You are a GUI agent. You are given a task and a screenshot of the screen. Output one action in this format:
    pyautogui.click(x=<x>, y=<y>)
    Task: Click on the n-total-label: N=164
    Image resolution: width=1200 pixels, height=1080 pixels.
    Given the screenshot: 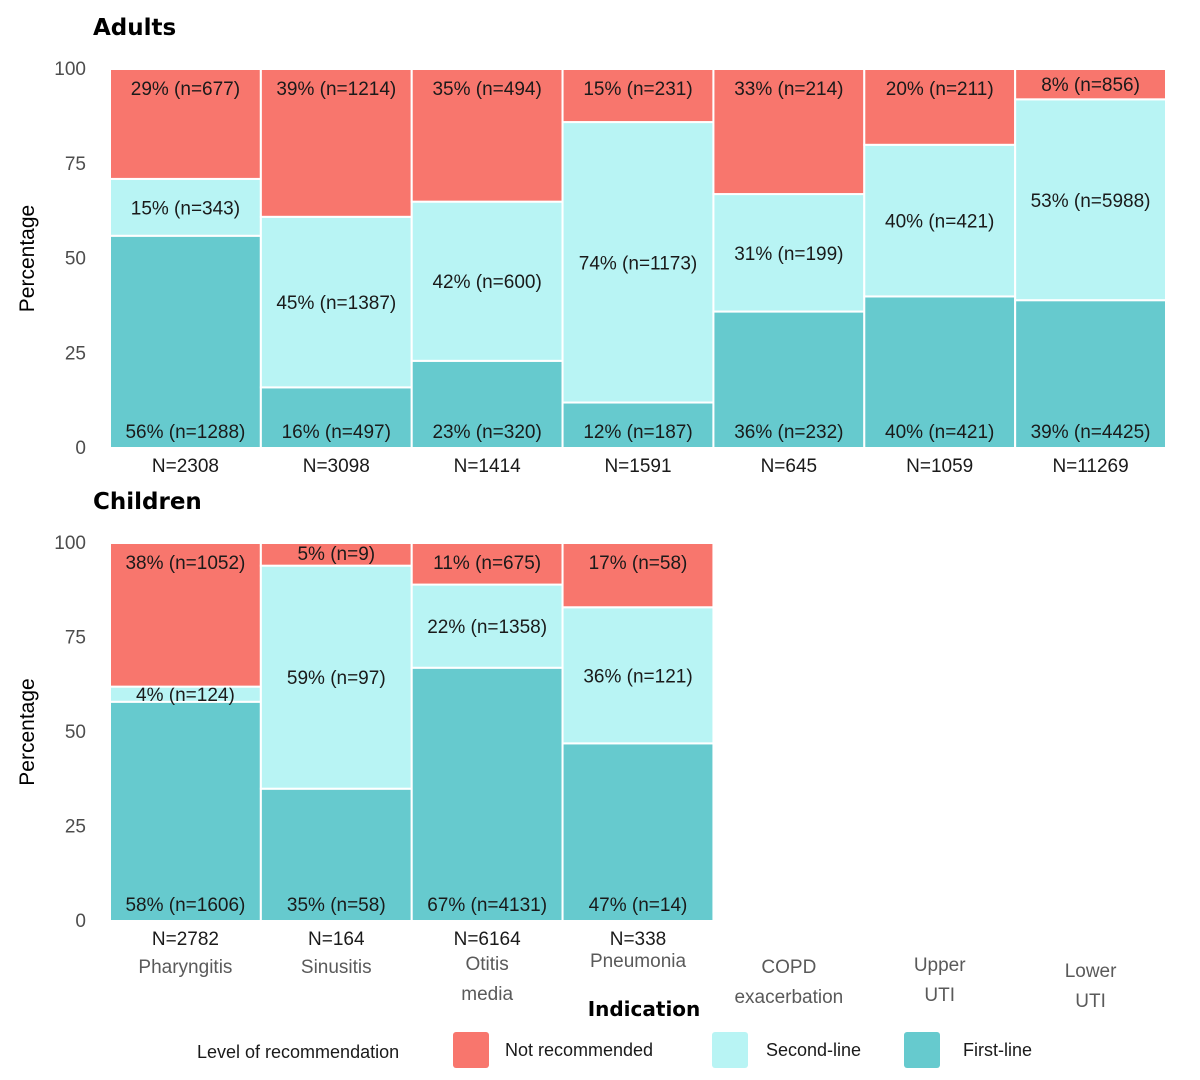 What is the action you would take?
    pyautogui.click(x=336, y=939)
    